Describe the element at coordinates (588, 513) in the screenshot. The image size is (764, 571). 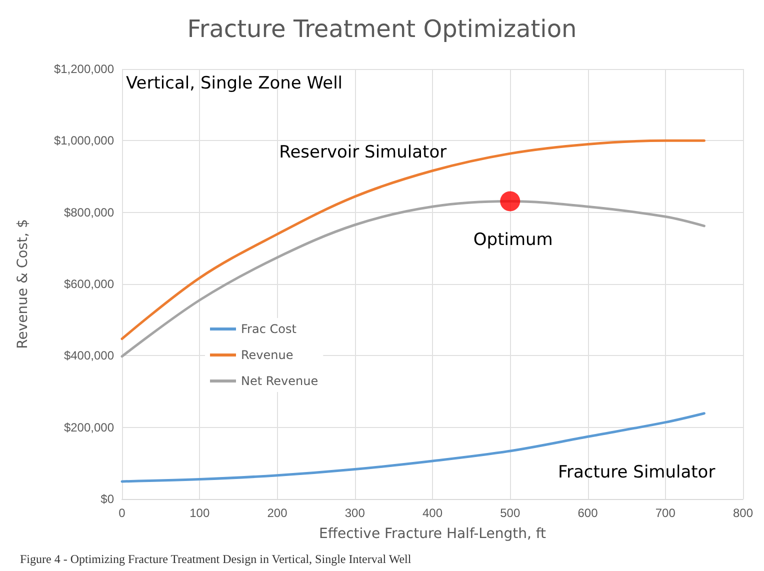
I see `x-tick-label: 600` at that location.